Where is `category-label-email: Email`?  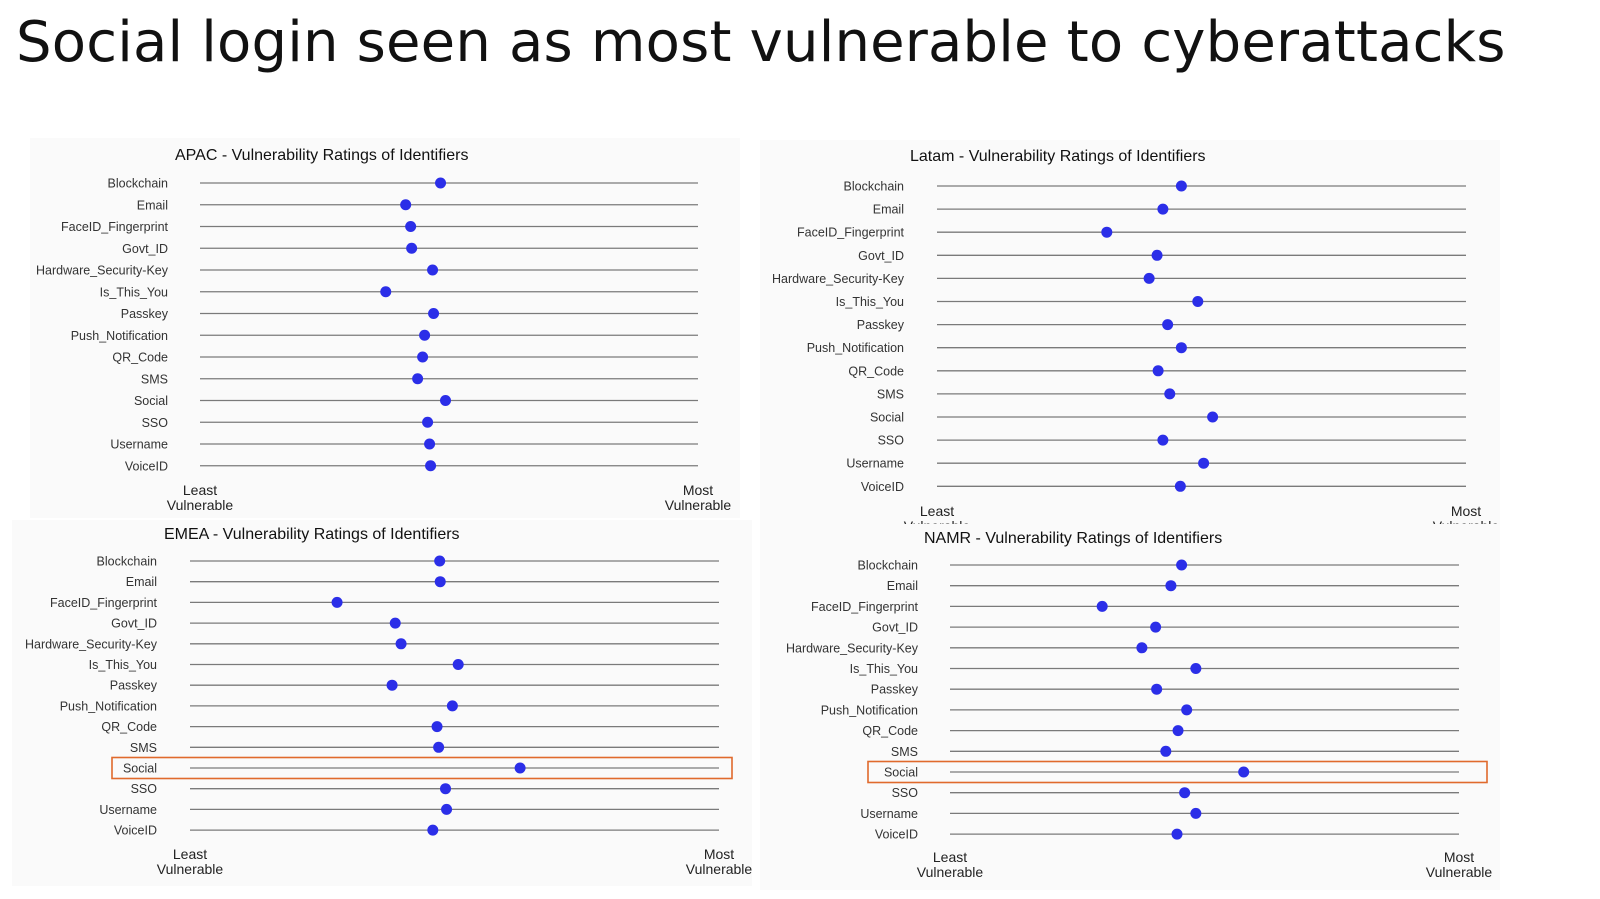
category-label-email: Email is located at coordinates (152, 205).